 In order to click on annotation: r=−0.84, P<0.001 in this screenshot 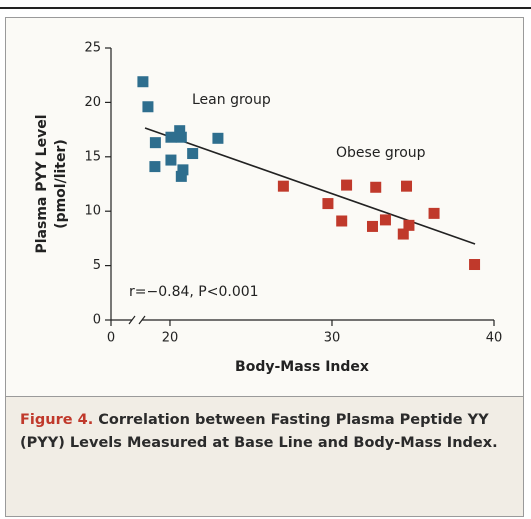, I will do `click(194, 292)`.